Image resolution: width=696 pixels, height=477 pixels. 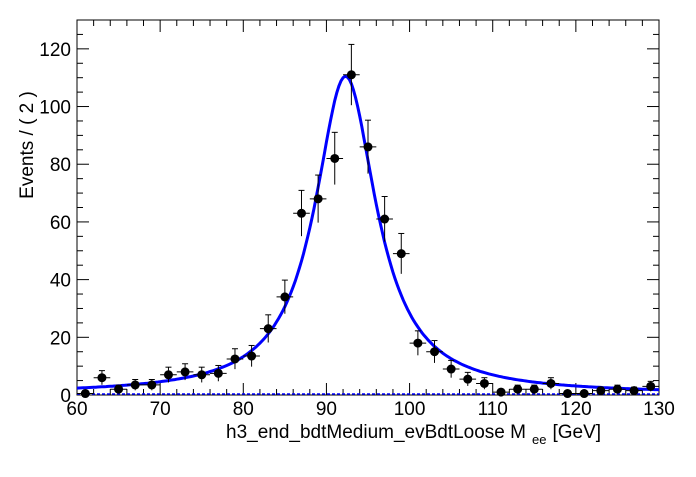 I want to click on y-tick-label: 20, so click(x=60, y=338).